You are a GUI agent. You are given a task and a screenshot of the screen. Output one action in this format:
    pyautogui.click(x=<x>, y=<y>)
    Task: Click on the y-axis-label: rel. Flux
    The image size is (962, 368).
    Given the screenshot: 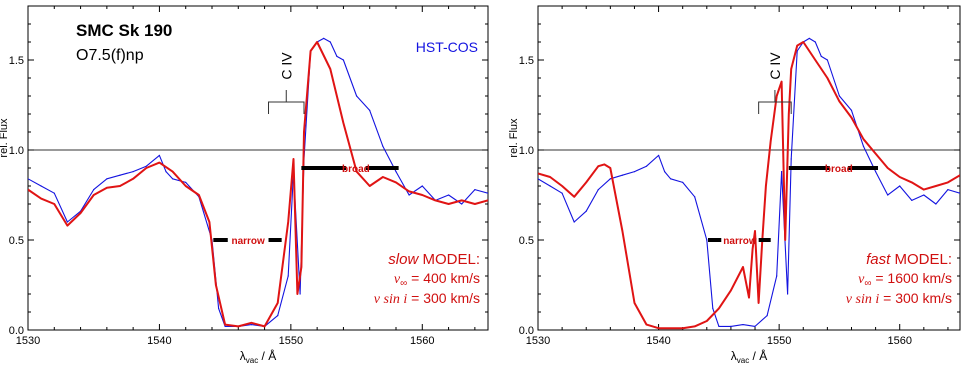 What is the action you would take?
    pyautogui.click(x=5, y=138)
    